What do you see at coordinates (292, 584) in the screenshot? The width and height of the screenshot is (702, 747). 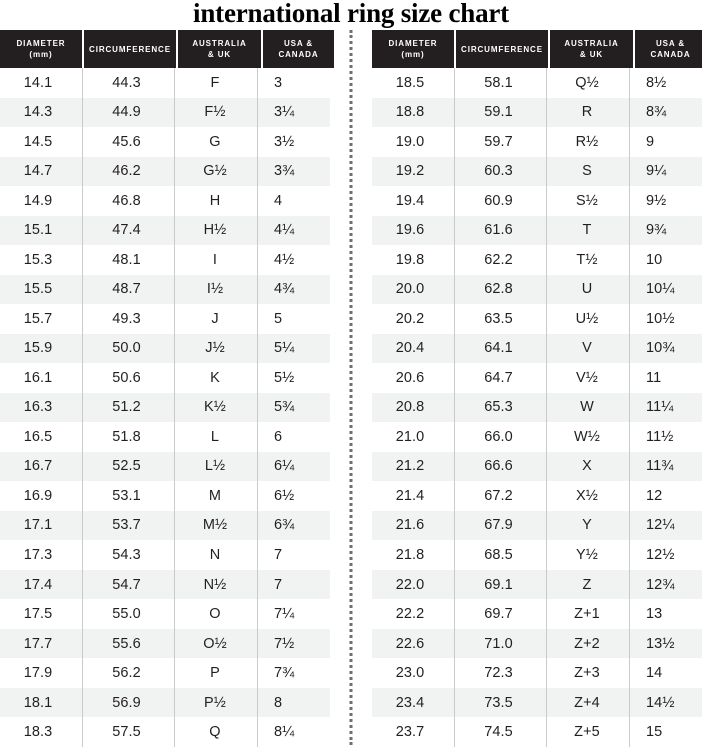 I see `cell-usa-canada: 7` at bounding box center [292, 584].